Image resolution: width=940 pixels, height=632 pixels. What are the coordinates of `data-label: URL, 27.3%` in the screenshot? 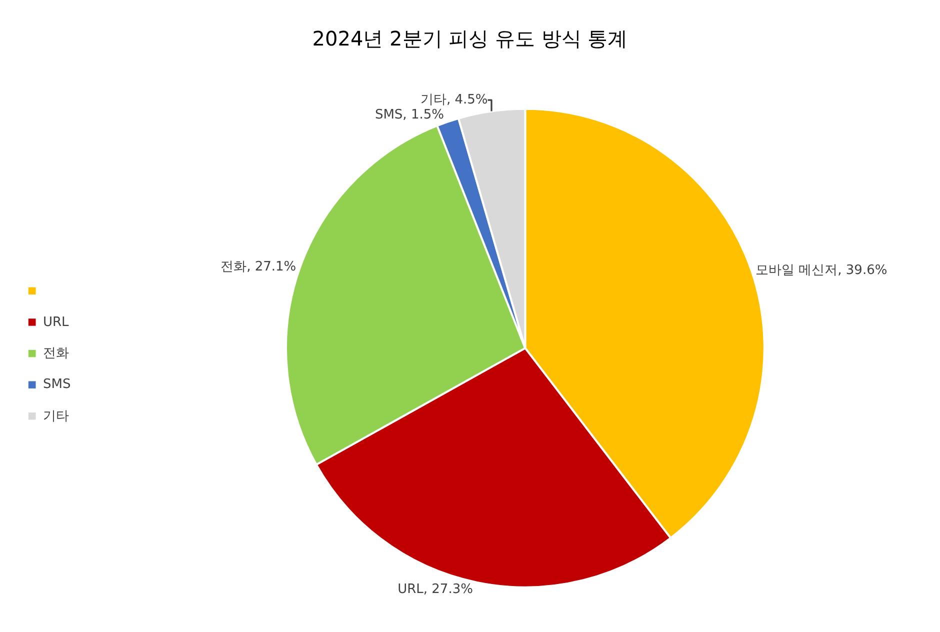 It's located at (435, 590).